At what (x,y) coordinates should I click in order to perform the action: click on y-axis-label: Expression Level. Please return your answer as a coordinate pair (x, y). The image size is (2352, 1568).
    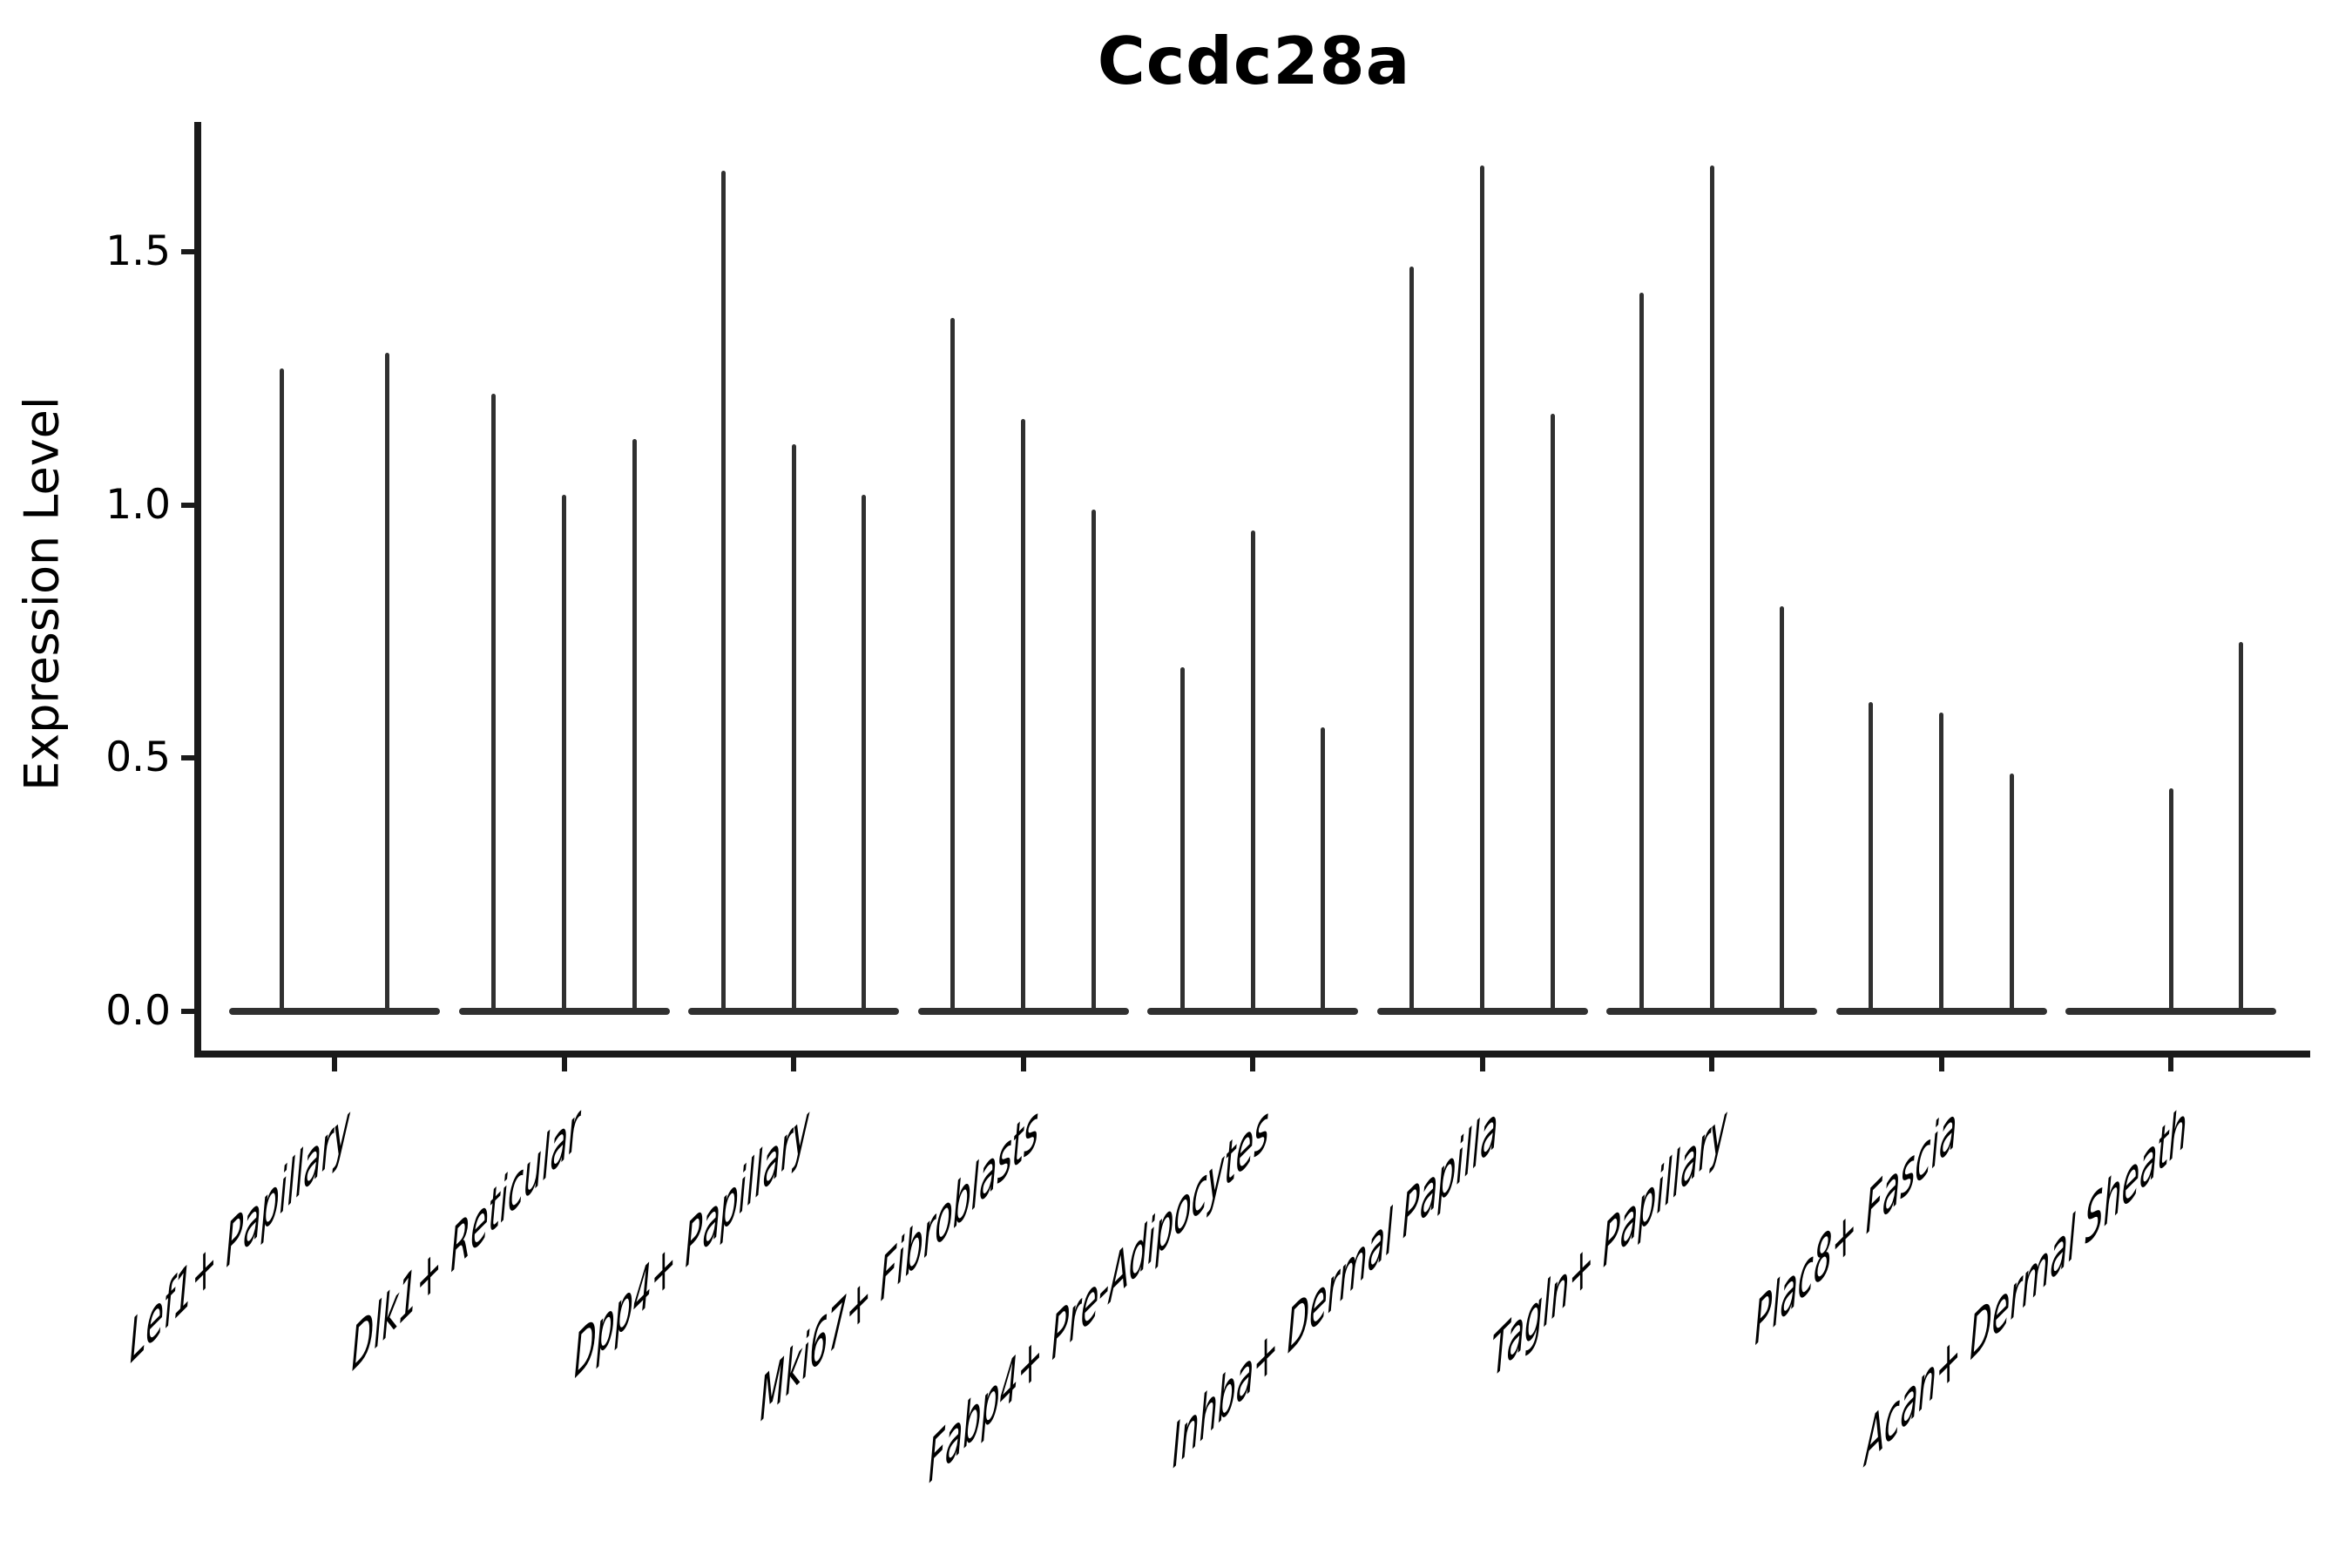
    Looking at the image, I should click on (42, 593).